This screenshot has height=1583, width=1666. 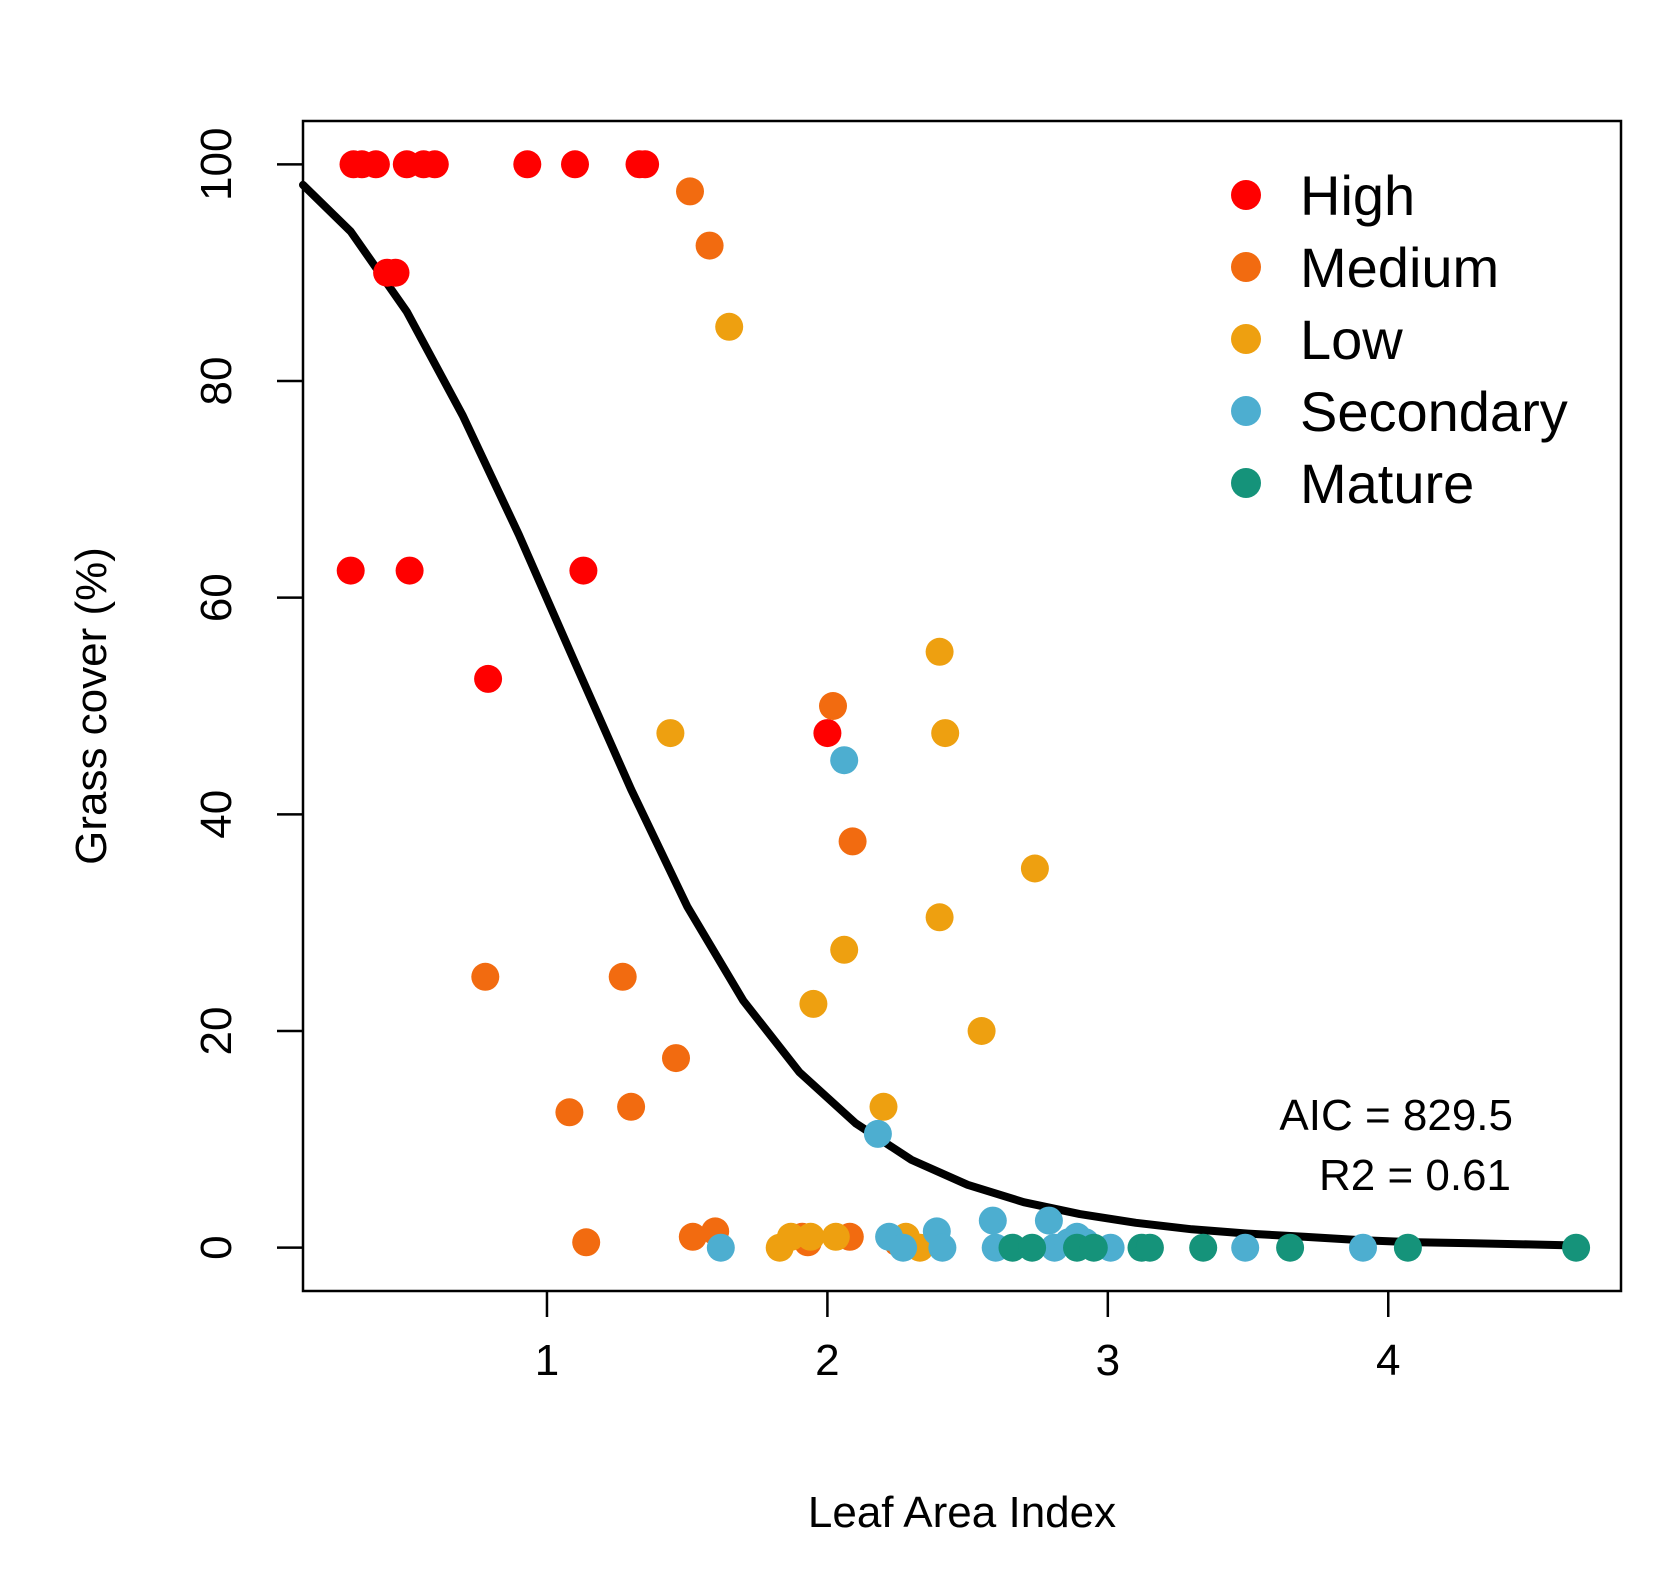 I want to click on legend-label-low: Low, so click(x=1351, y=339).